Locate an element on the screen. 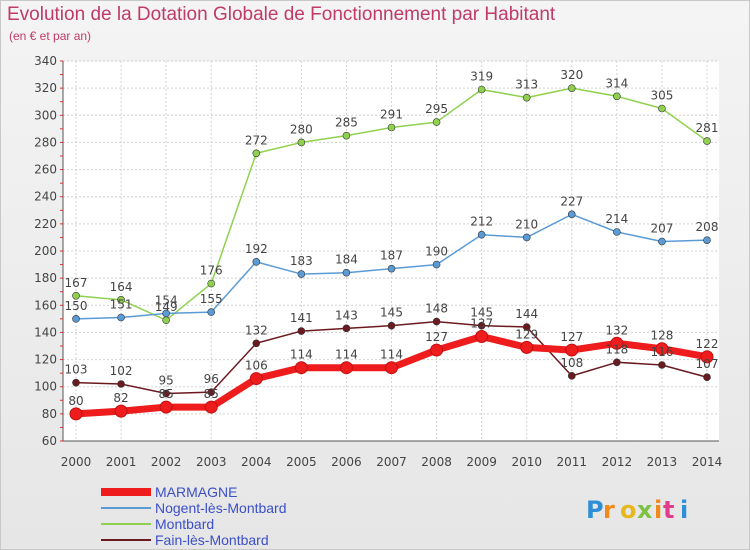 The image size is (750, 550). data-label-fain-l-s-montbard: 107 is located at coordinates (707, 364).